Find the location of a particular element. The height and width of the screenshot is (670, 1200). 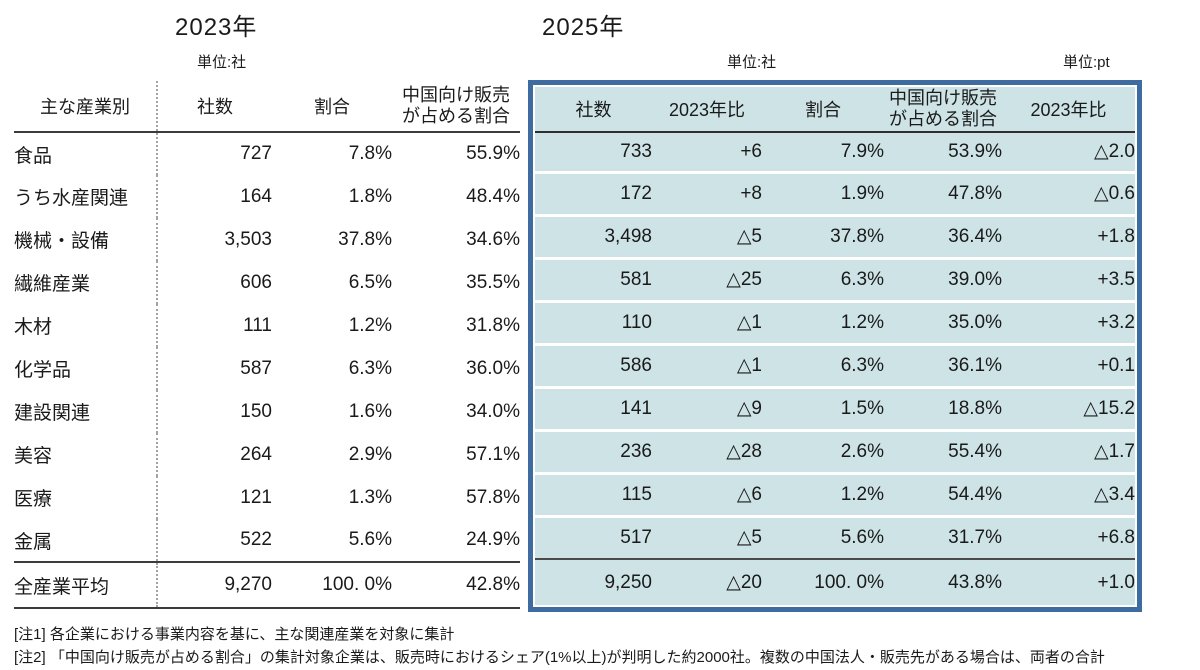

table-cell: +3.5 is located at coordinates (1068, 279).